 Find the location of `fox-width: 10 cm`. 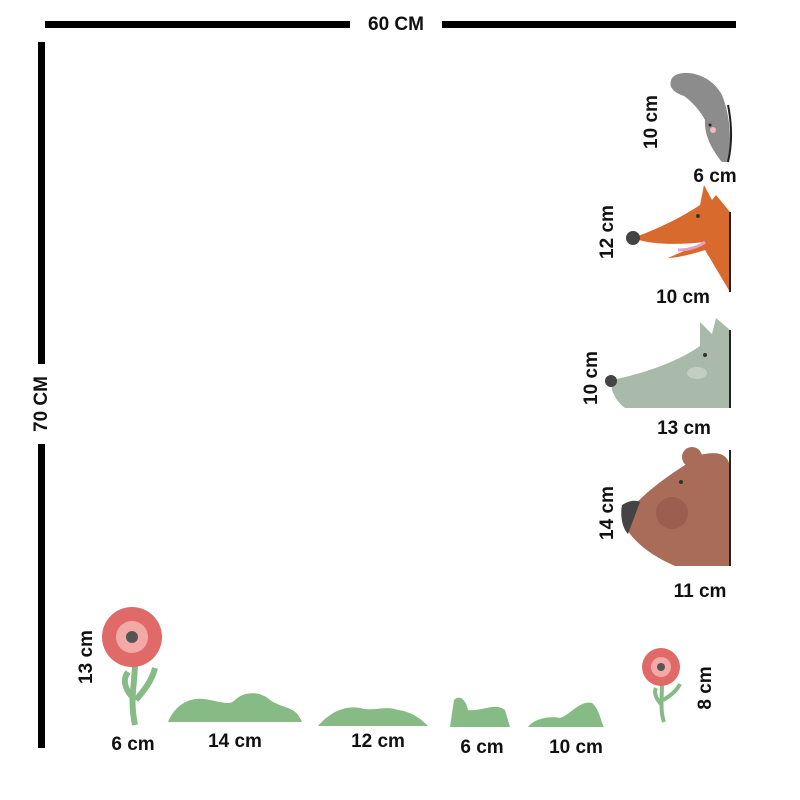

fox-width: 10 cm is located at coordinates (683, 297).